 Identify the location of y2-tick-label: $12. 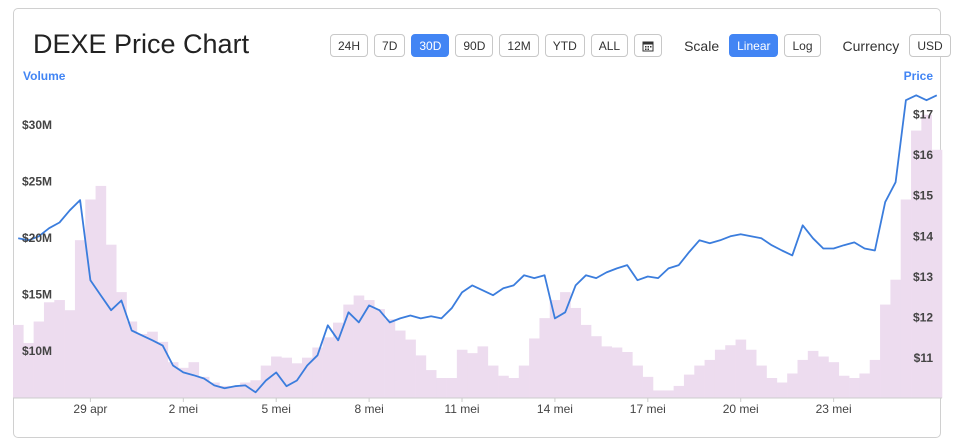
(923, 318).